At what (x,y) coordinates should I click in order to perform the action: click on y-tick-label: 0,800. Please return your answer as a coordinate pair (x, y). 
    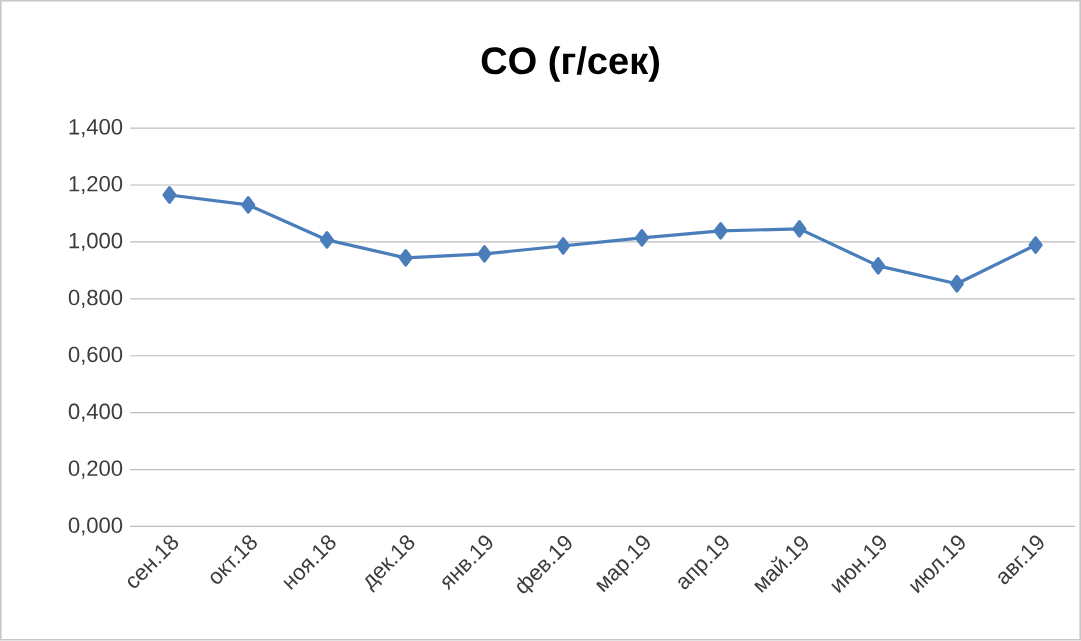
    Looking at the image, I should click on (95, 299).